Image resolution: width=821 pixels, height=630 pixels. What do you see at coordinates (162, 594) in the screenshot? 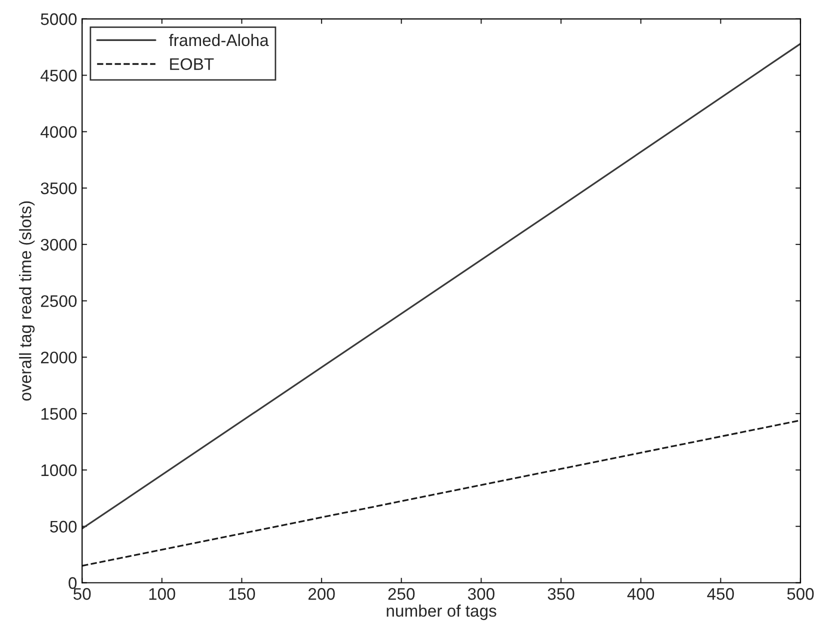
I see `x-tick-label: 100` at bounding box center [162, 594].